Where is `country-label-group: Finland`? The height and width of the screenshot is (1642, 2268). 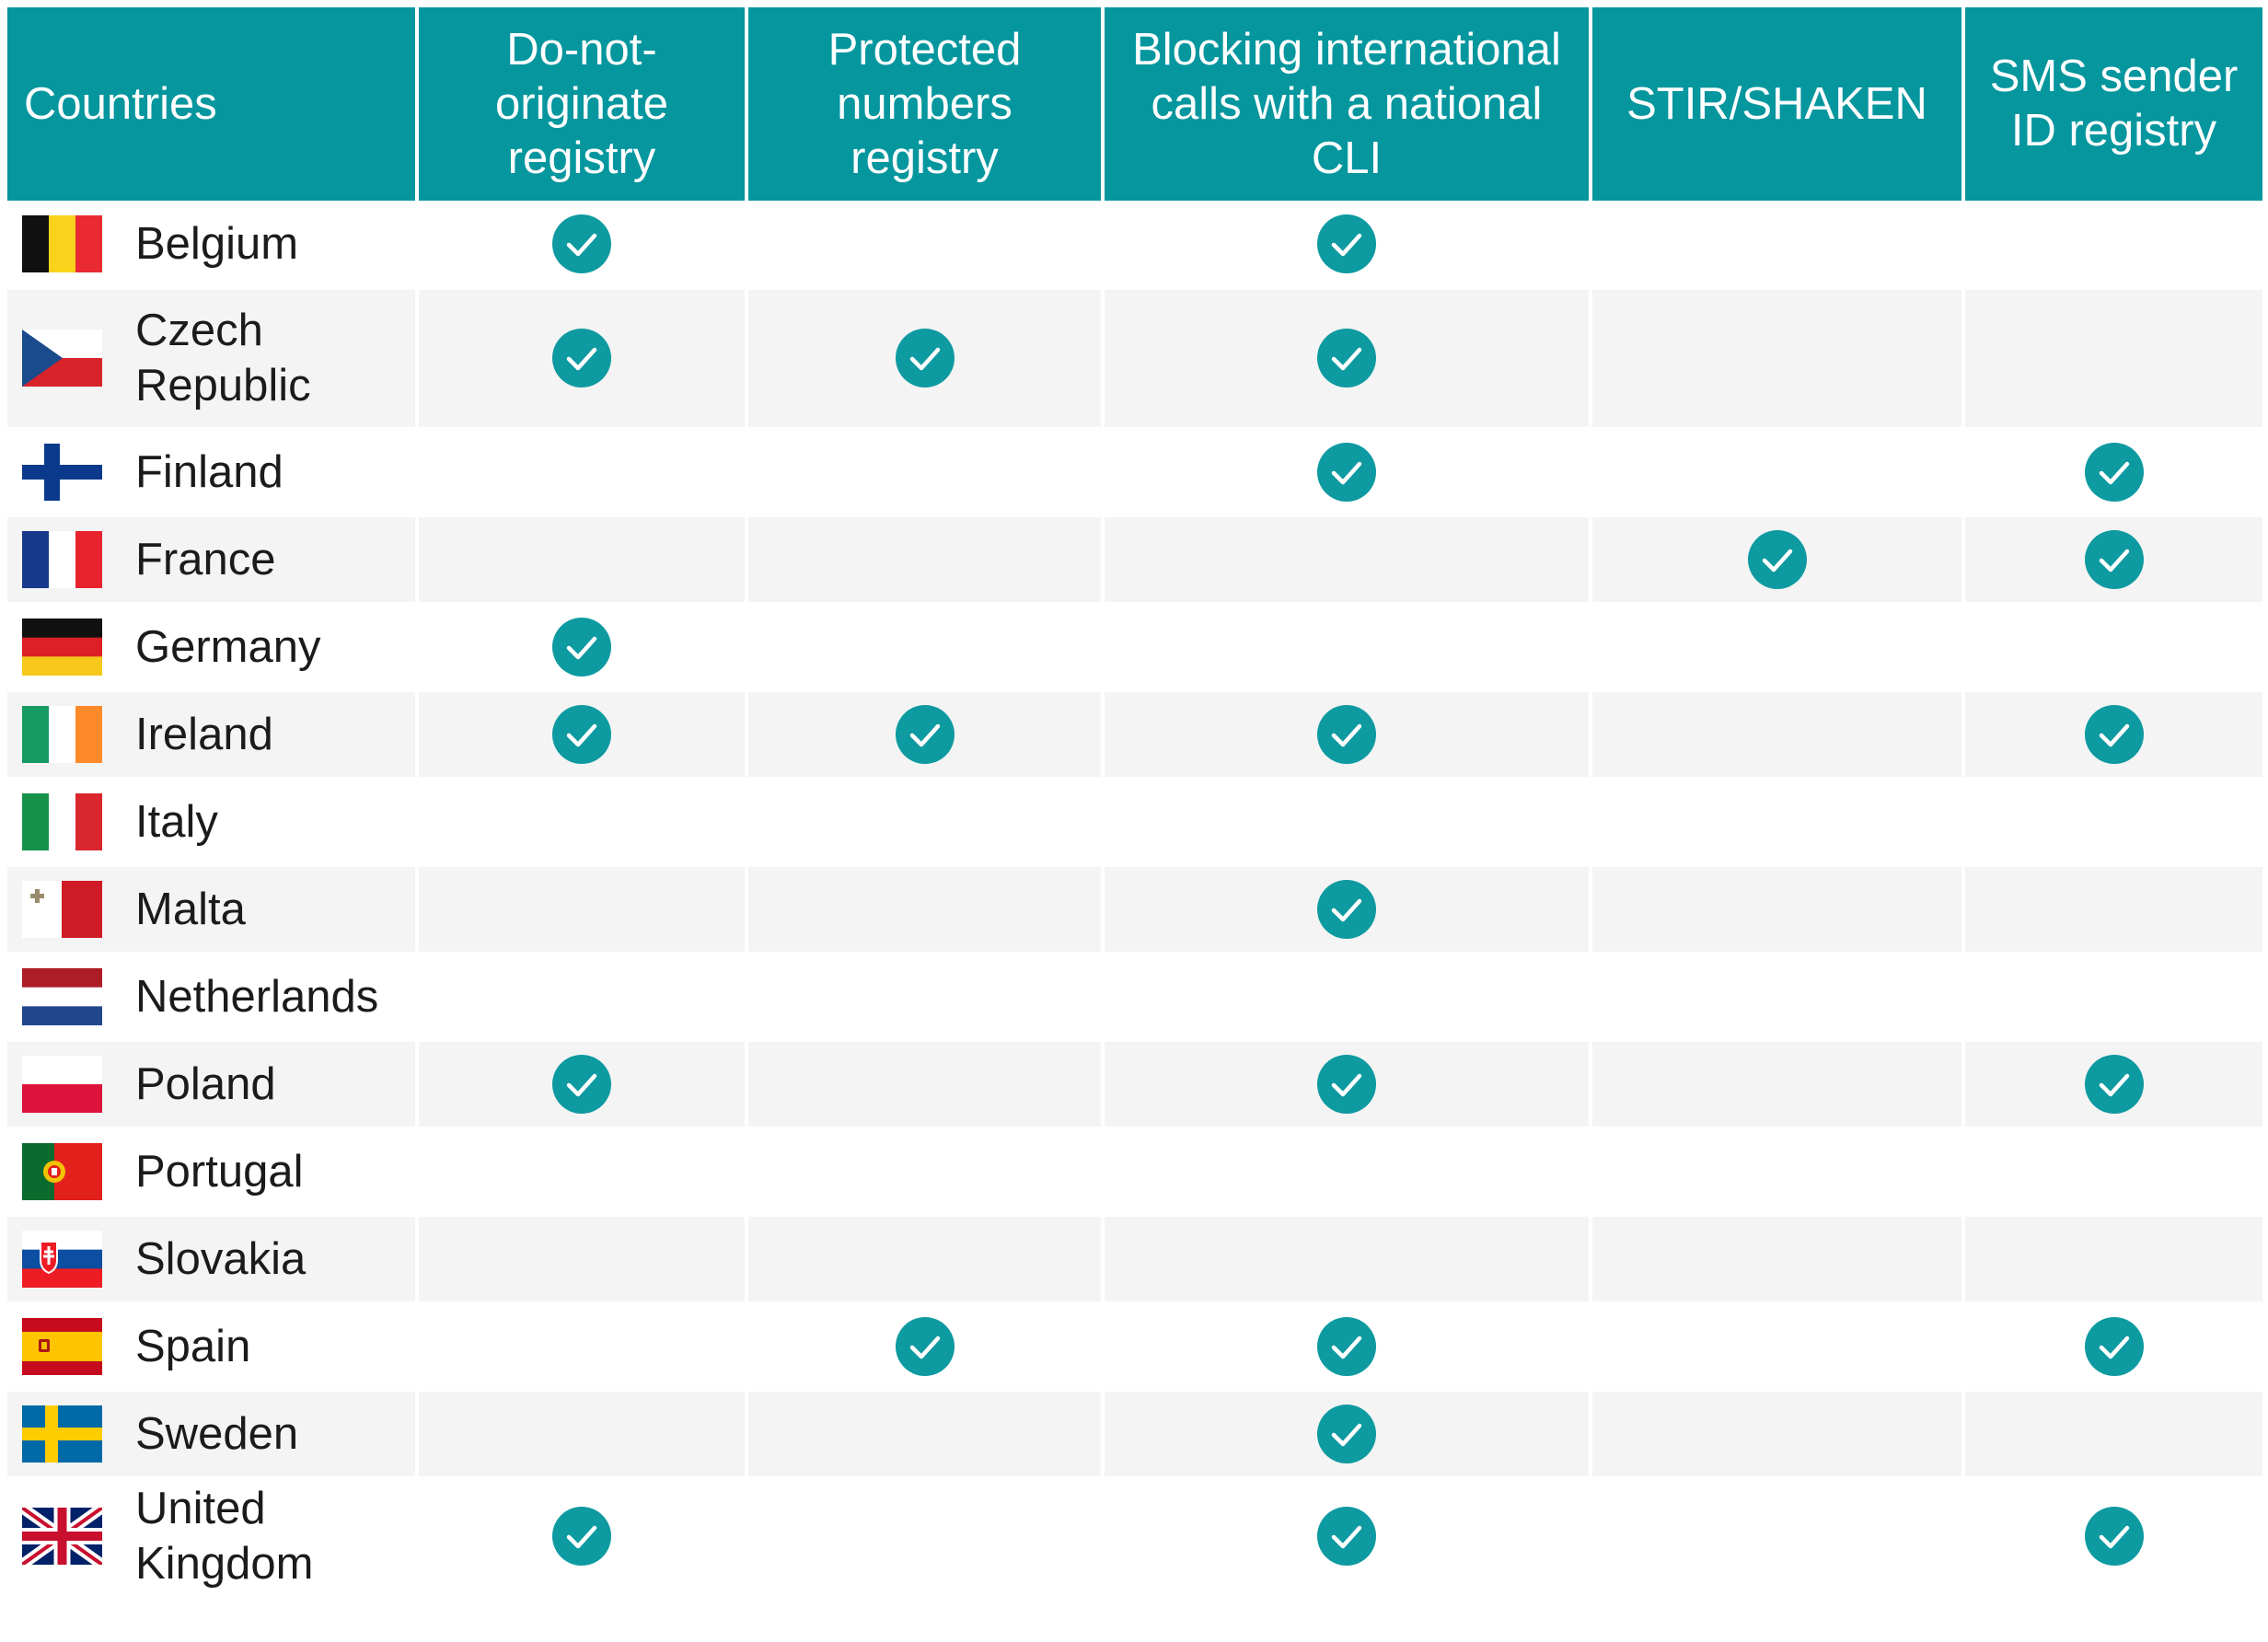
country-label-group: Finland is located at coordinates (211, 472).